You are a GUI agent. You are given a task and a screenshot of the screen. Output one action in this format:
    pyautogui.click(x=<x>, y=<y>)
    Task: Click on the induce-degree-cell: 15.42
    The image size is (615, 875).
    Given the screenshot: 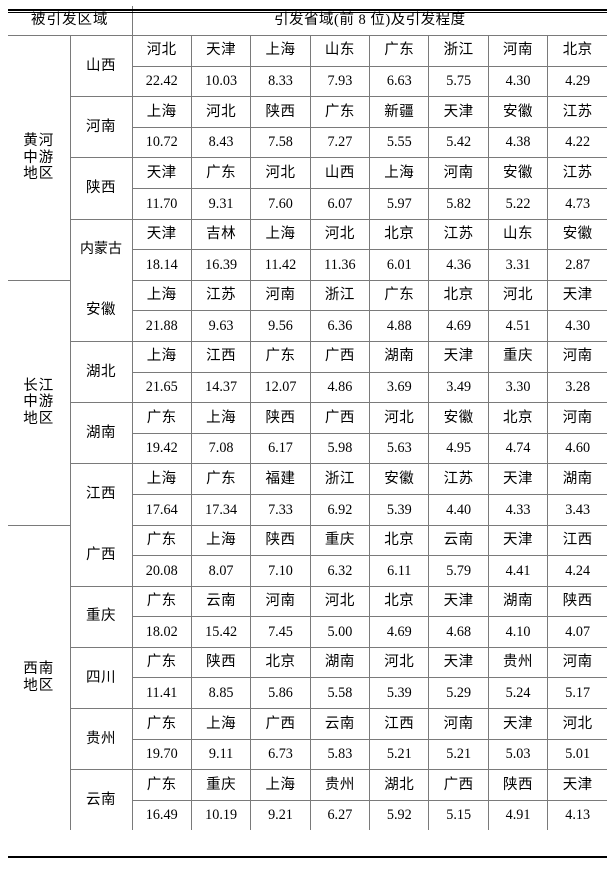 What is the action you would take?
    pyautogui.click(x=221, y=632)
    